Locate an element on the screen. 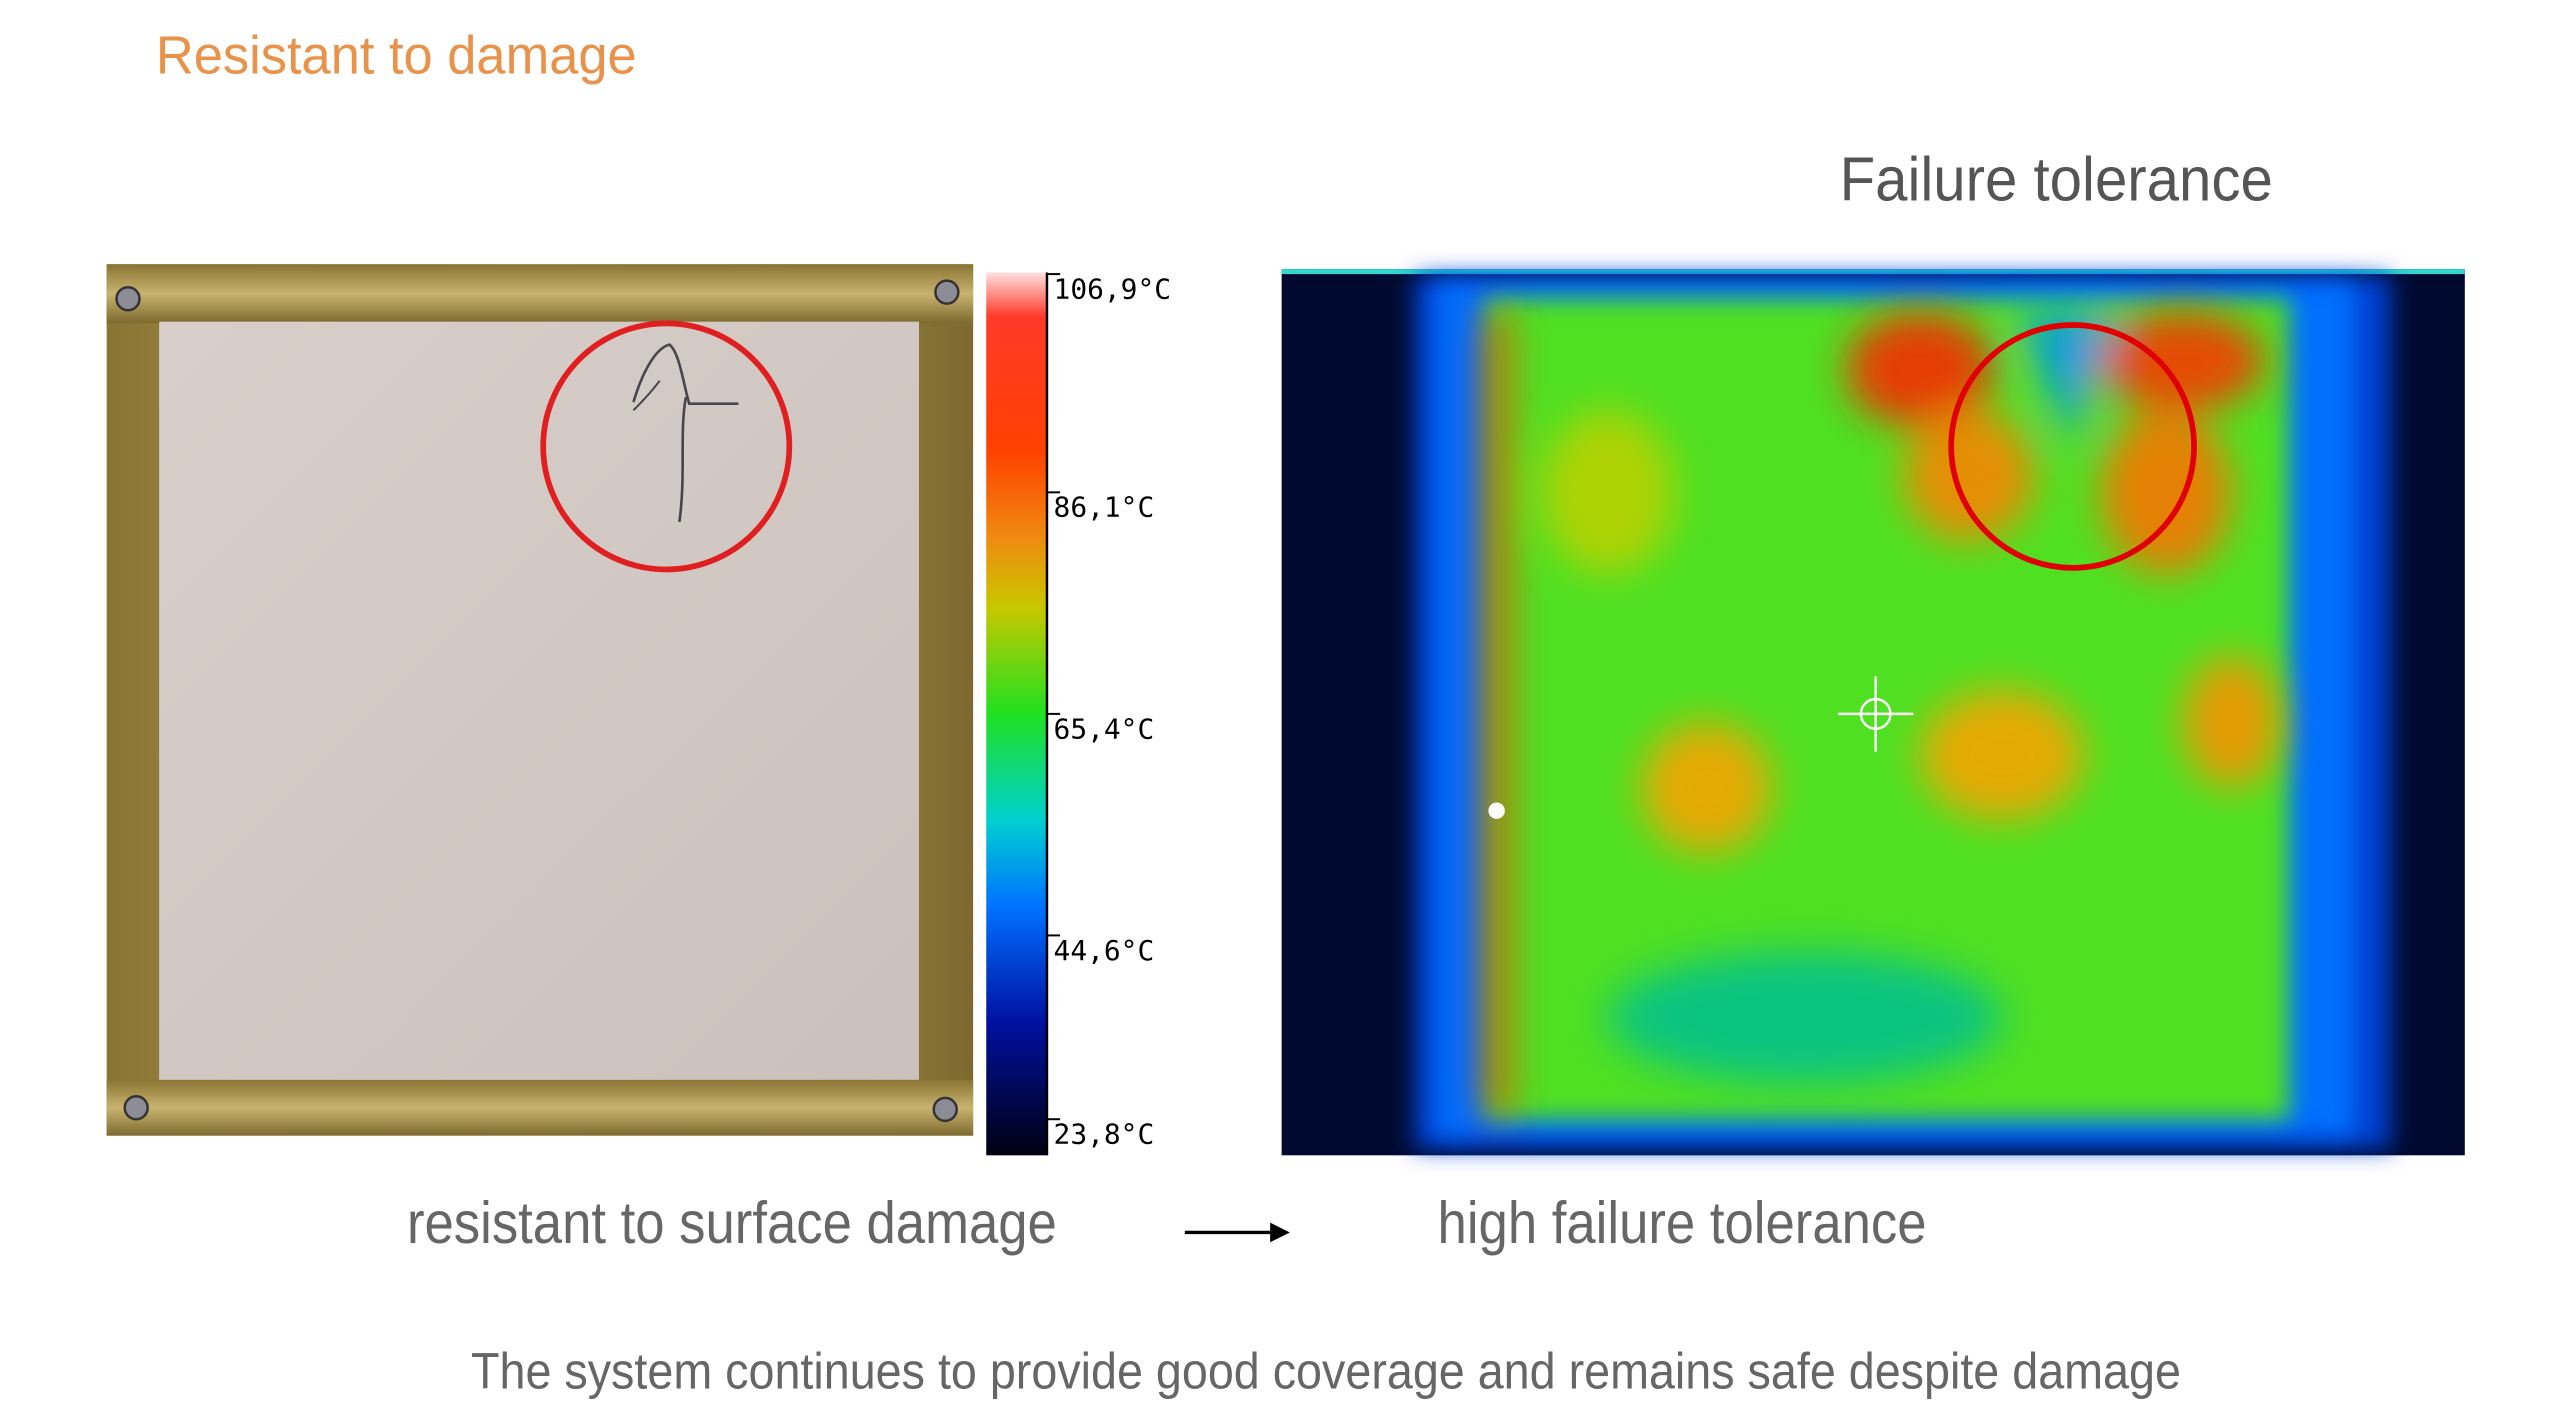  caption-left: resistant to surface damage is located at coordinates (732, 1223).